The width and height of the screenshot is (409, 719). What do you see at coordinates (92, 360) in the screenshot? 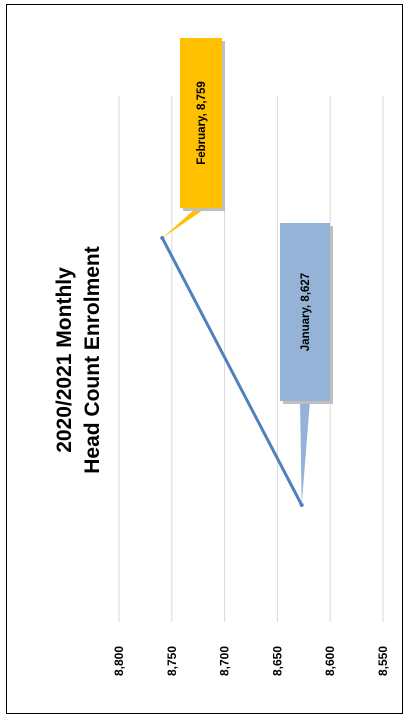
I see `chart-title-line-2: Head Count Enrolment` at bounding box center [92, 360].